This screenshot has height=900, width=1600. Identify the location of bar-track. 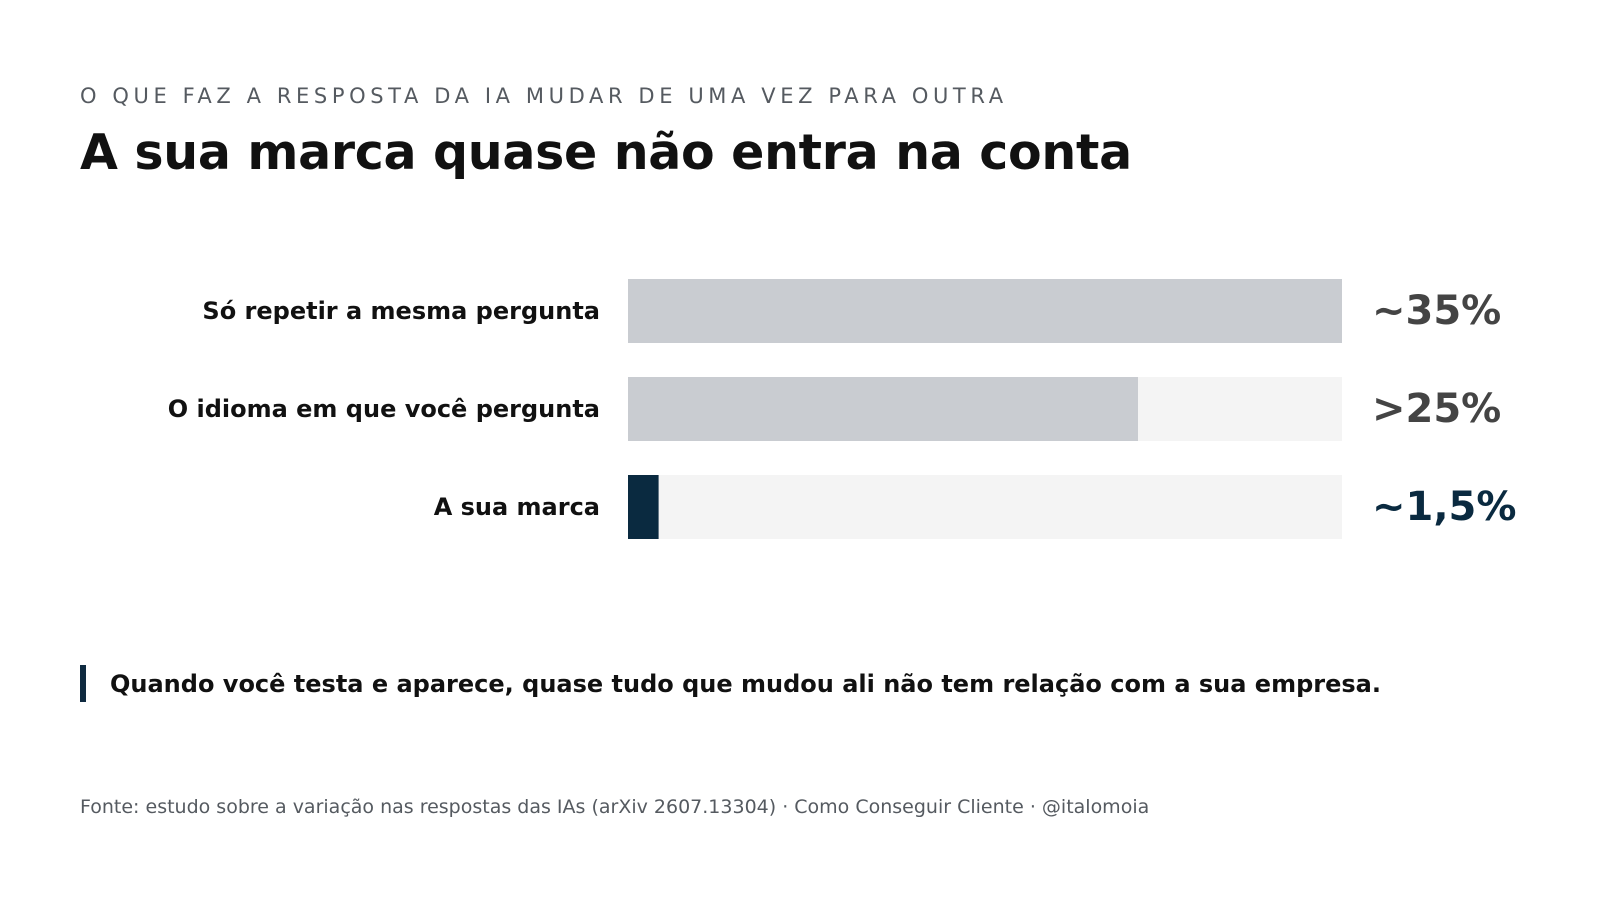
(985, 507).